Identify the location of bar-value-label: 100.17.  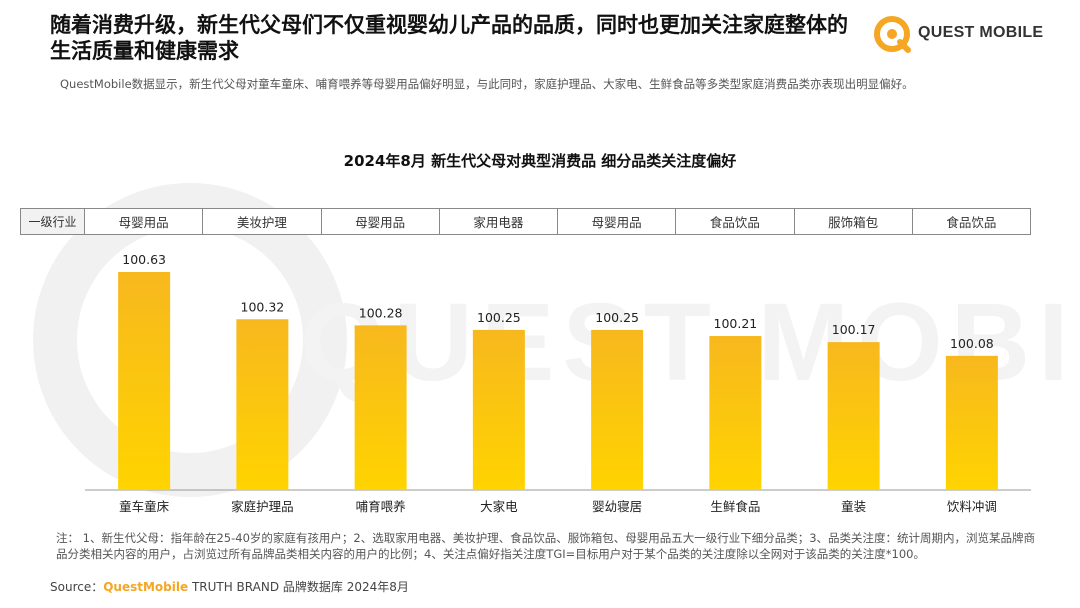
(854, 329).